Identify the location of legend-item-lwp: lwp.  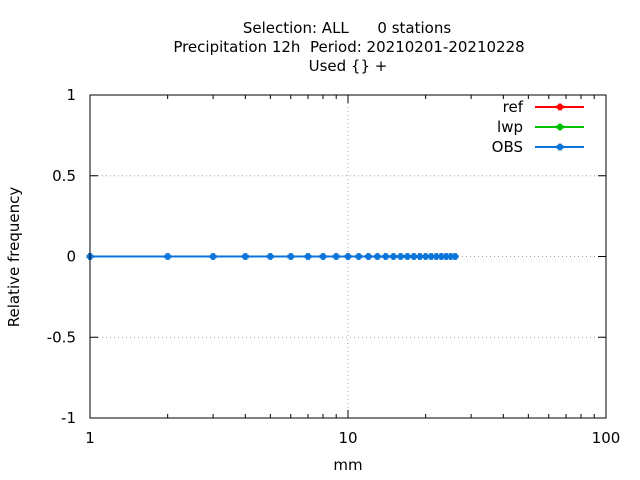
(540, 127).